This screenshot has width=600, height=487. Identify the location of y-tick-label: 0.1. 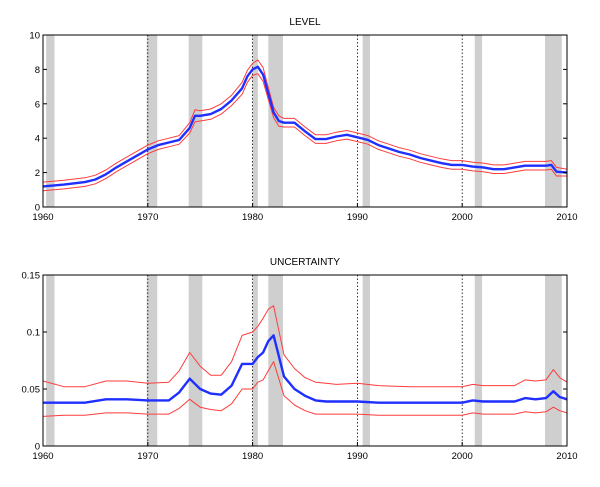
(33, 333).